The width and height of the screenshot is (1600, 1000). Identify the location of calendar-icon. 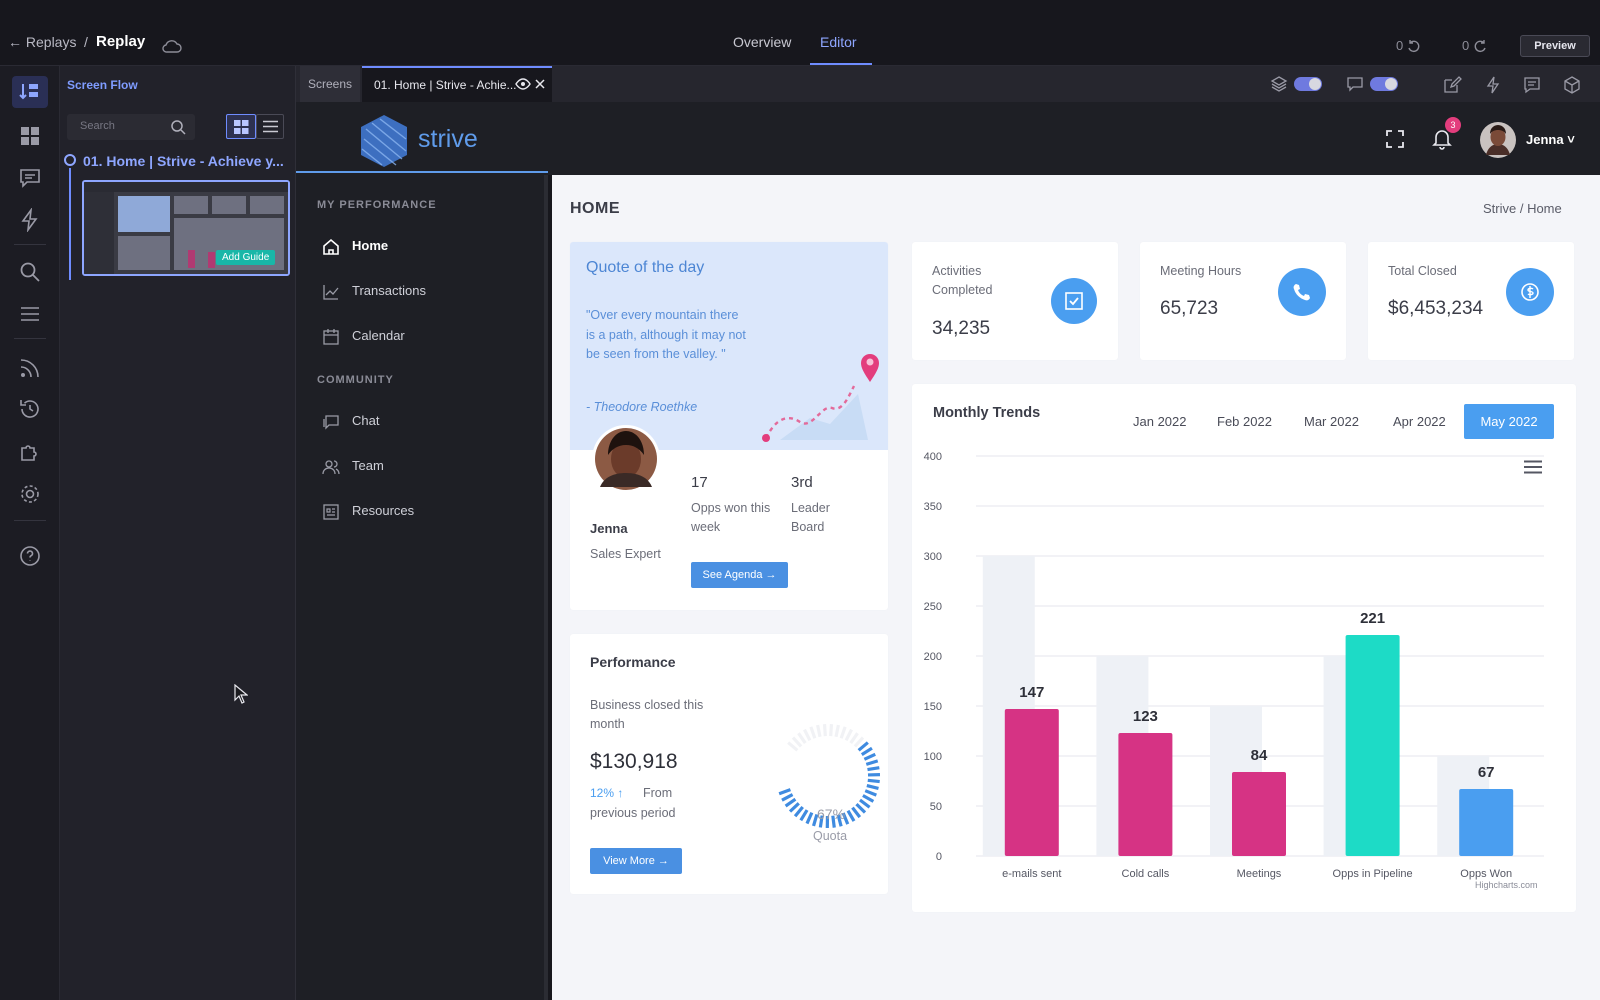
(331, 337).